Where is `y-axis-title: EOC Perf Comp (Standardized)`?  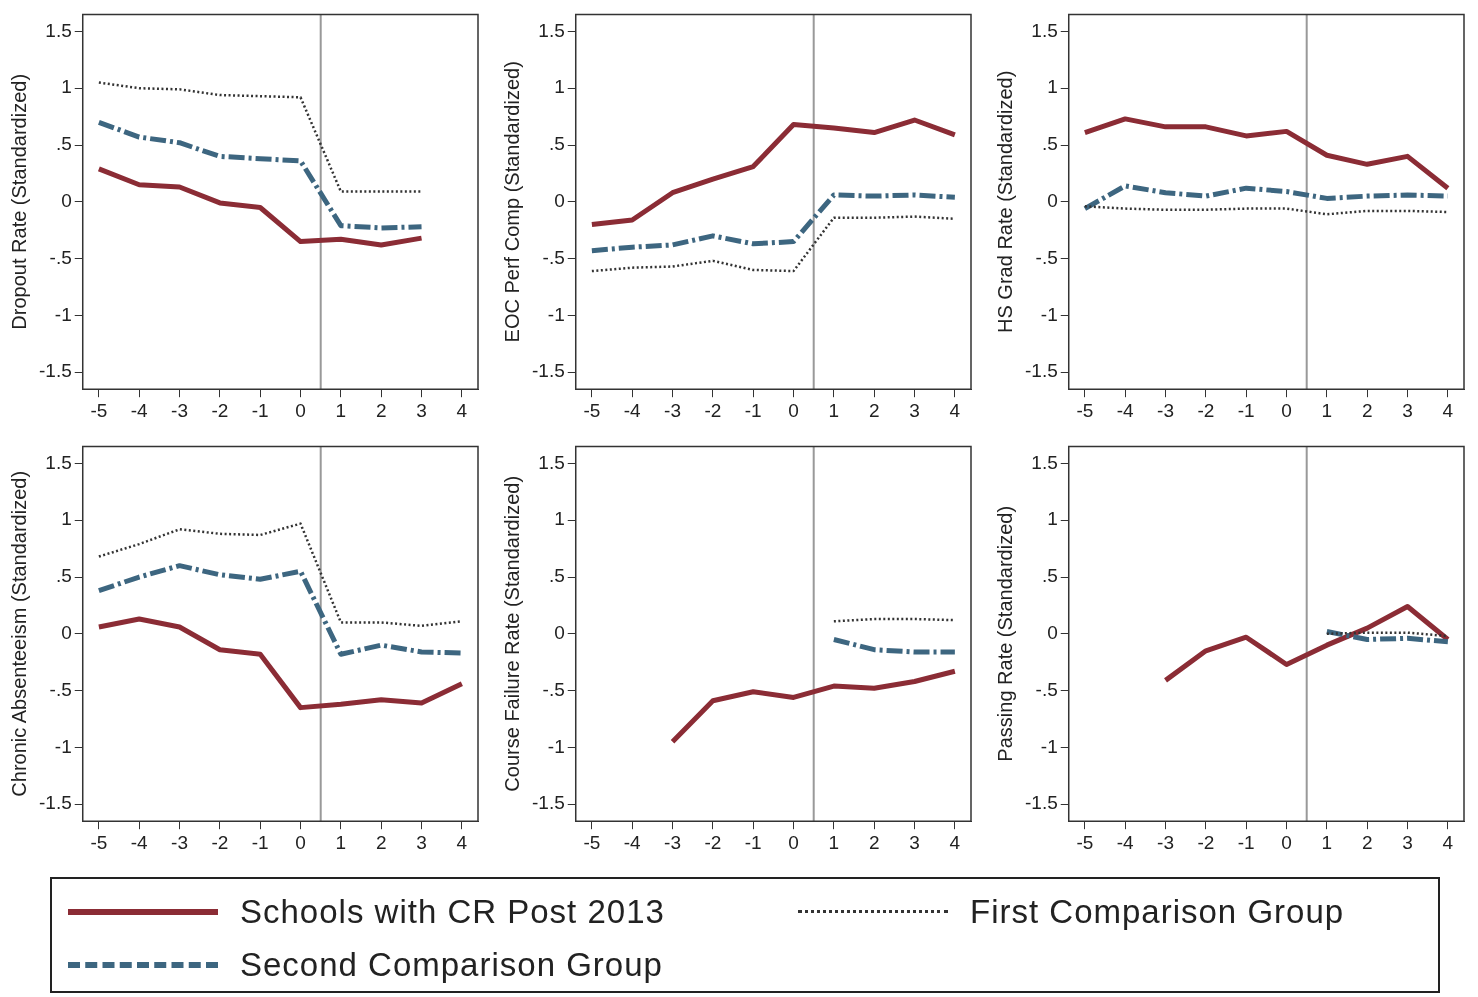 y-axis-title: EOC Perf Comp (Standardized) is located at coordinates (511, 202).